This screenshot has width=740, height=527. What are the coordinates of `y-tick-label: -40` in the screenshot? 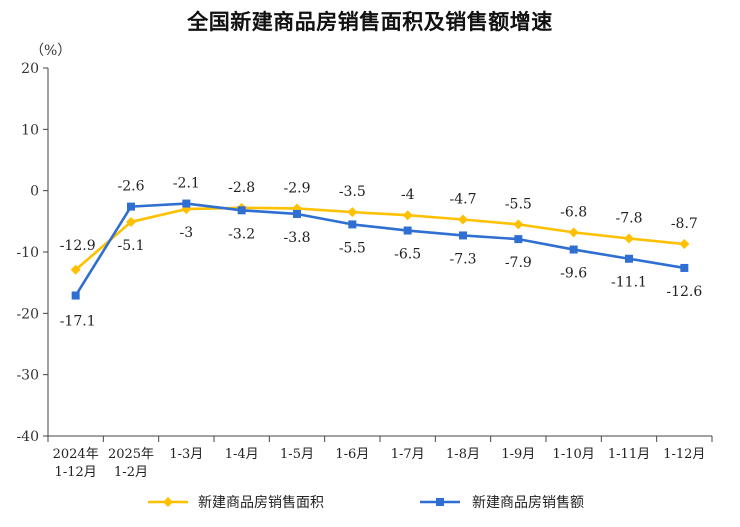 It's located at (27, 437).